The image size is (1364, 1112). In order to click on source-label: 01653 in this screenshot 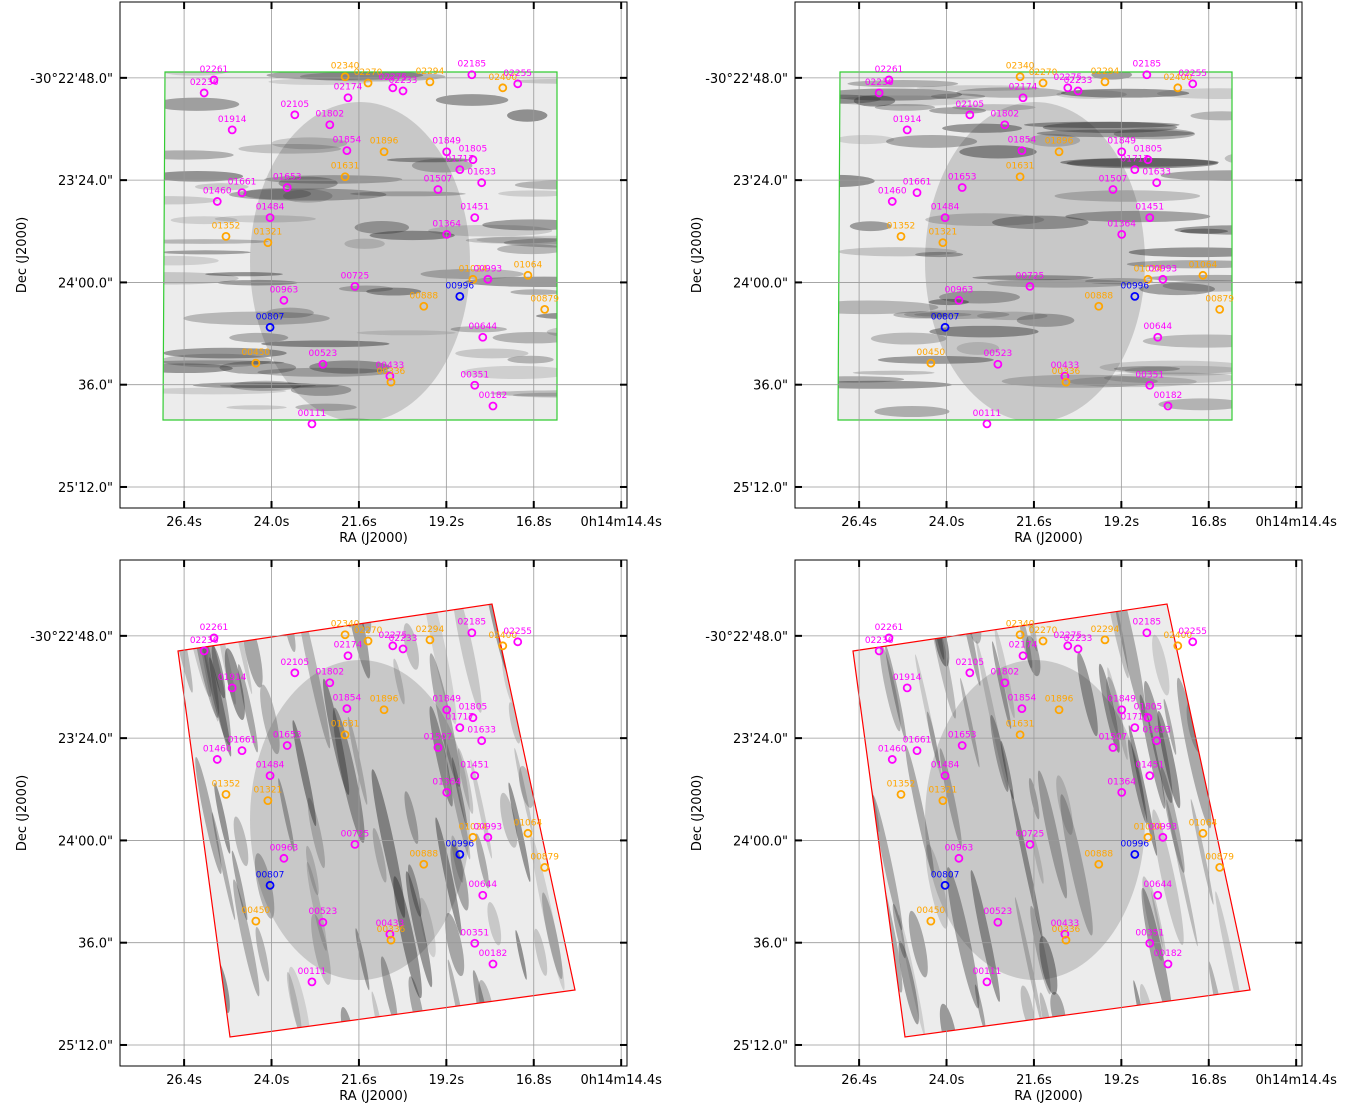, I will do `click(962, 178)`.